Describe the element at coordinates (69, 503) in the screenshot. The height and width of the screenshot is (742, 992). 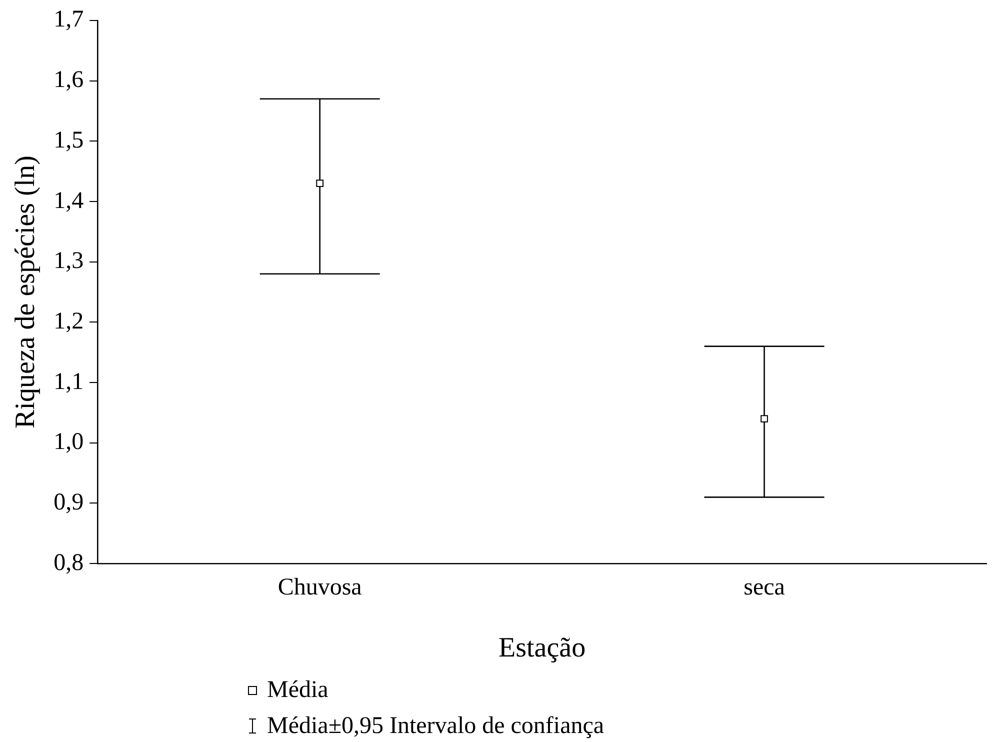
I see `y-tick-label: 0,9` at that location.